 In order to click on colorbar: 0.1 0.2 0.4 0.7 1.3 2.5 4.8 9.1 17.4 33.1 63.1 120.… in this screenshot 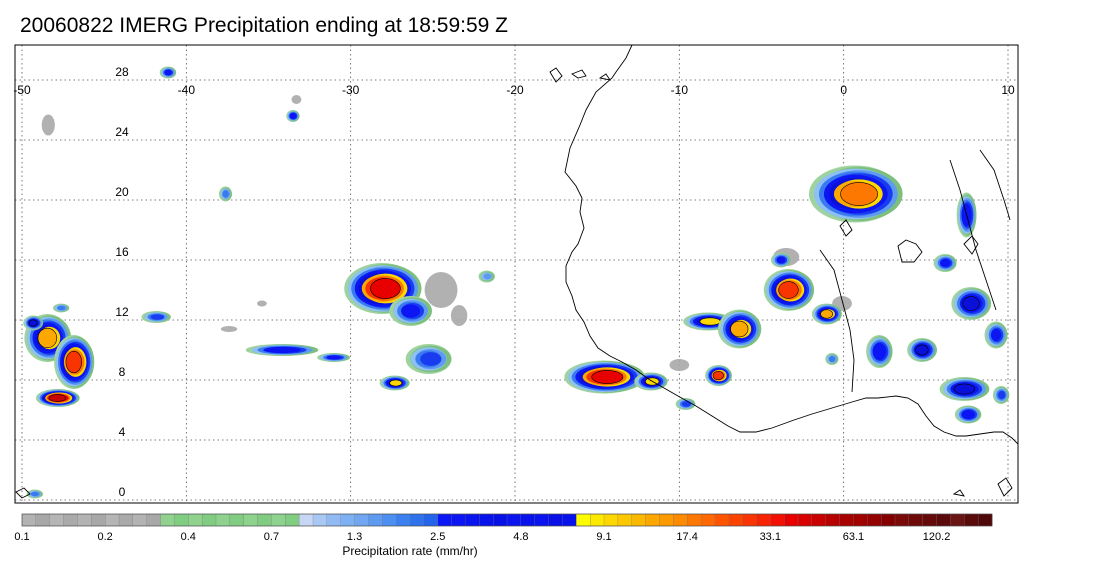, I will do `click(503, 528)`.